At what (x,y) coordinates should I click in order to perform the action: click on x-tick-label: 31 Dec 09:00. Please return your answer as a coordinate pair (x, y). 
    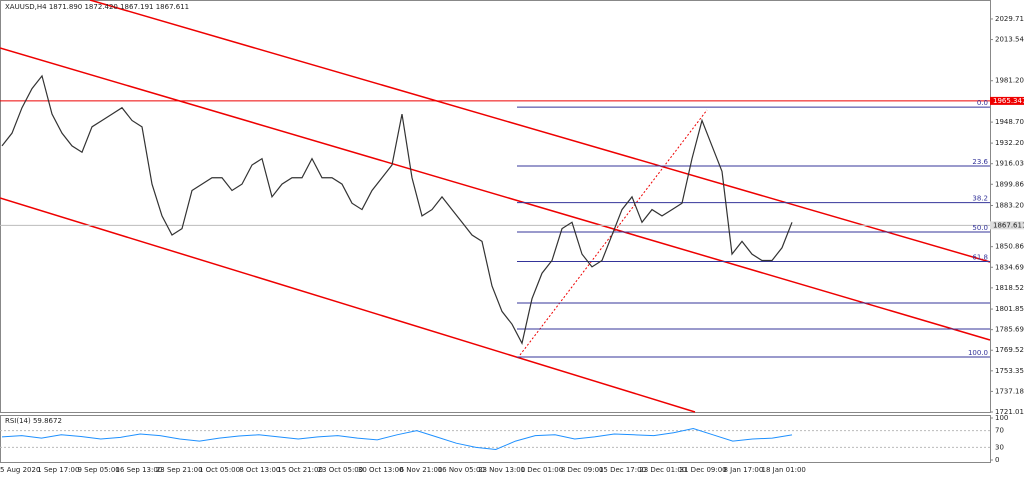
    Looking at the image, I should click on (703, 470).